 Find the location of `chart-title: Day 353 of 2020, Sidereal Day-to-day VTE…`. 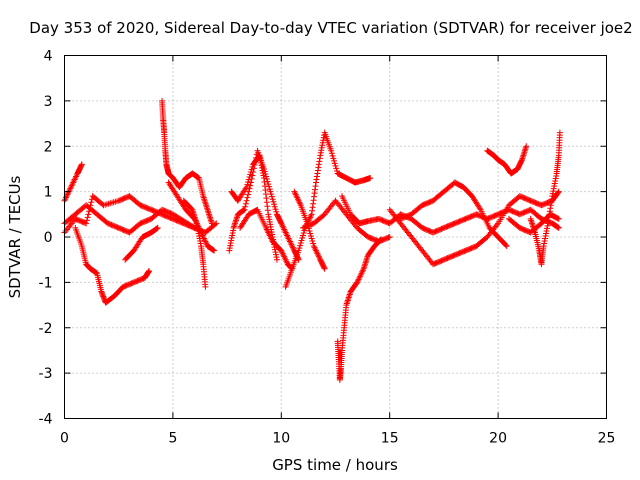

chart-title: Day 353 of 2020, Sidereal Day-to-day VTE… is located at coordinates (330, 28).